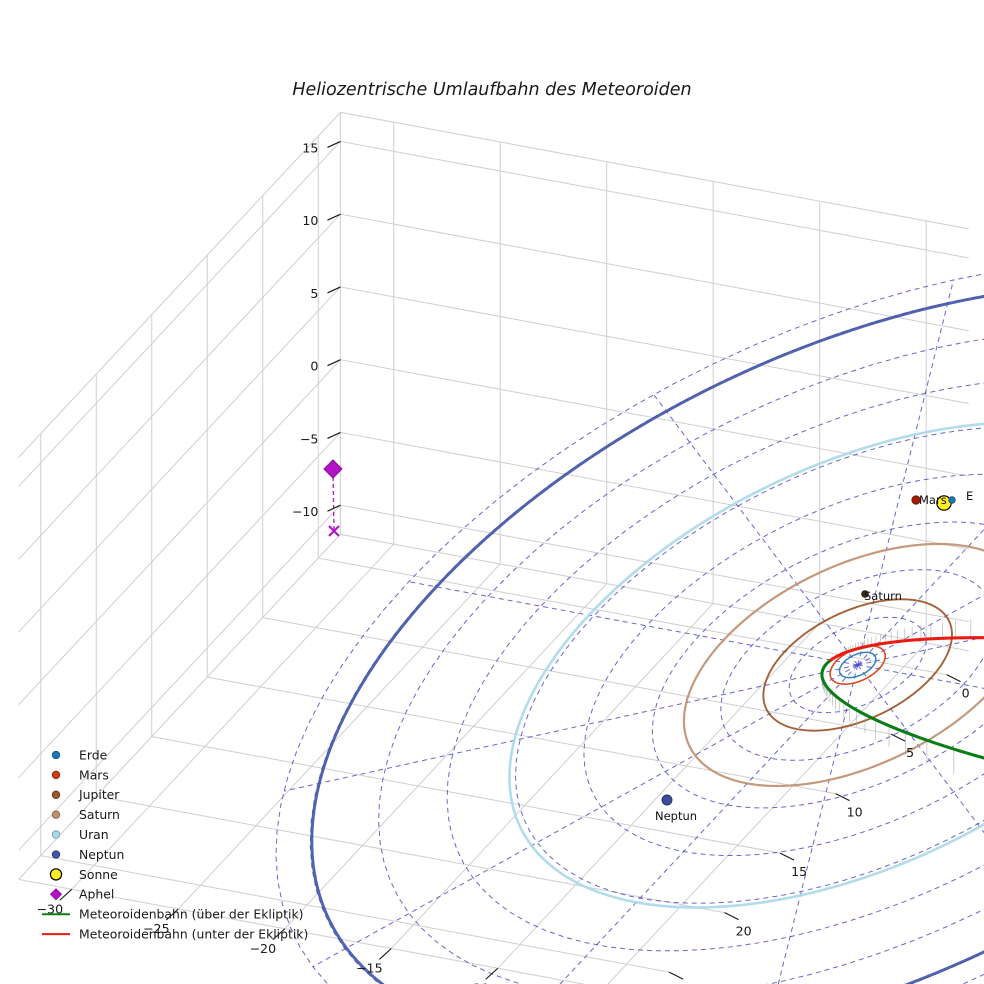 The width and height of the screenshot is (984, 984). I want to click on x-tick-2: −20, so click(263, 948).